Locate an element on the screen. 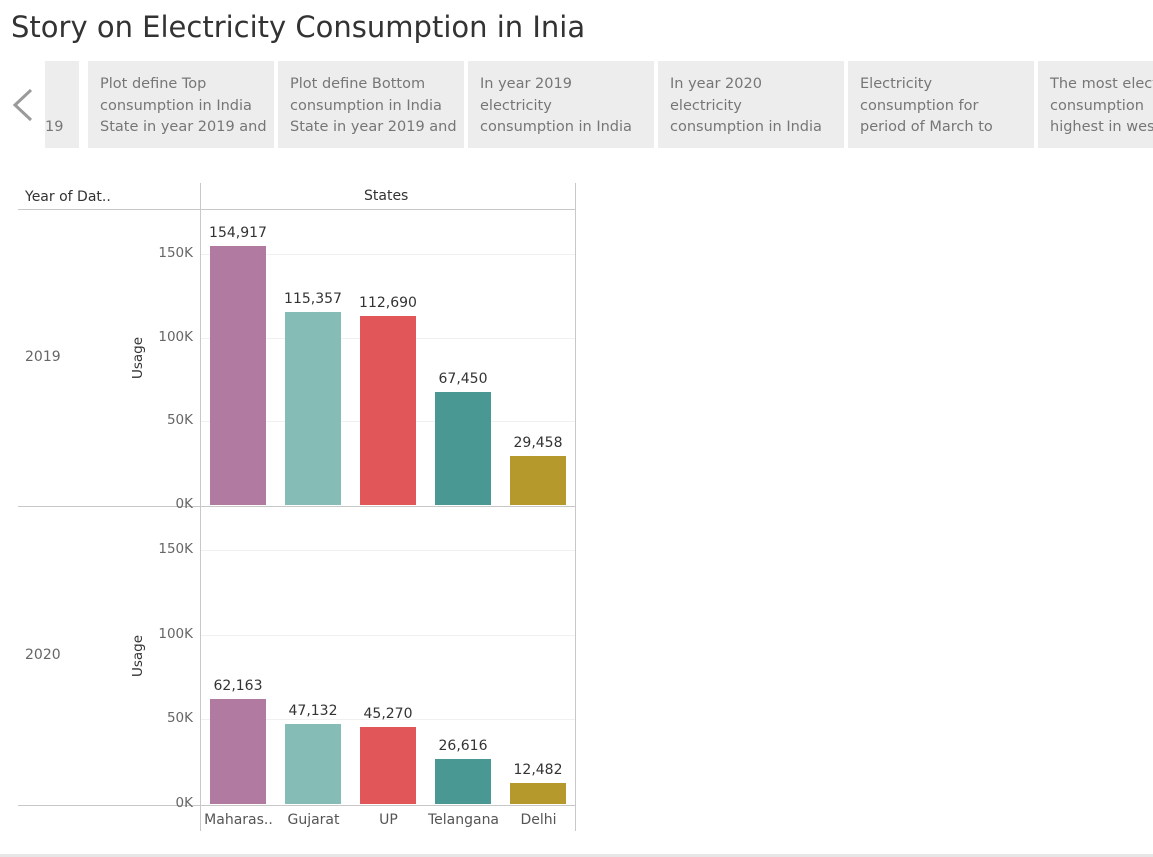 Image resolution: width=1153 pixels, height=857 pixels. story-point-text: highest in west is located at coordinates (1101, 127).